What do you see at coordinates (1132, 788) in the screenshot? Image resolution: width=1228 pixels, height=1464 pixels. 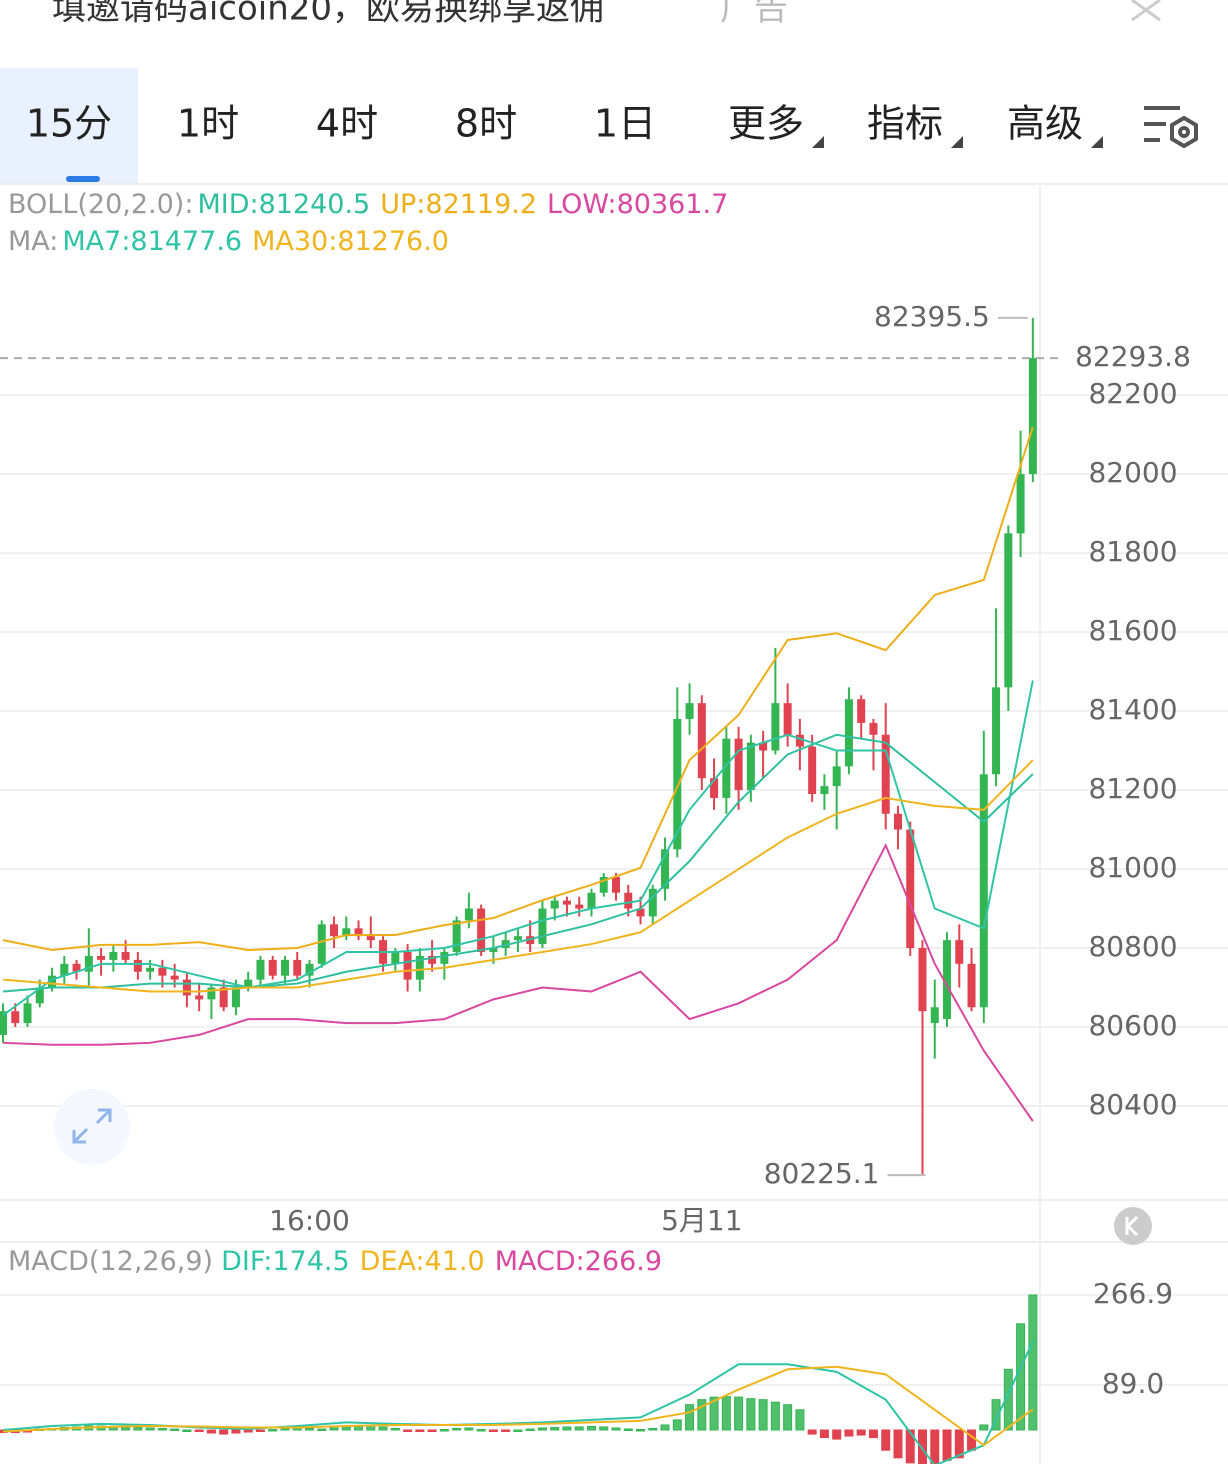 I see `y-tick-label: 81200` at bounding box center [1132, 788].